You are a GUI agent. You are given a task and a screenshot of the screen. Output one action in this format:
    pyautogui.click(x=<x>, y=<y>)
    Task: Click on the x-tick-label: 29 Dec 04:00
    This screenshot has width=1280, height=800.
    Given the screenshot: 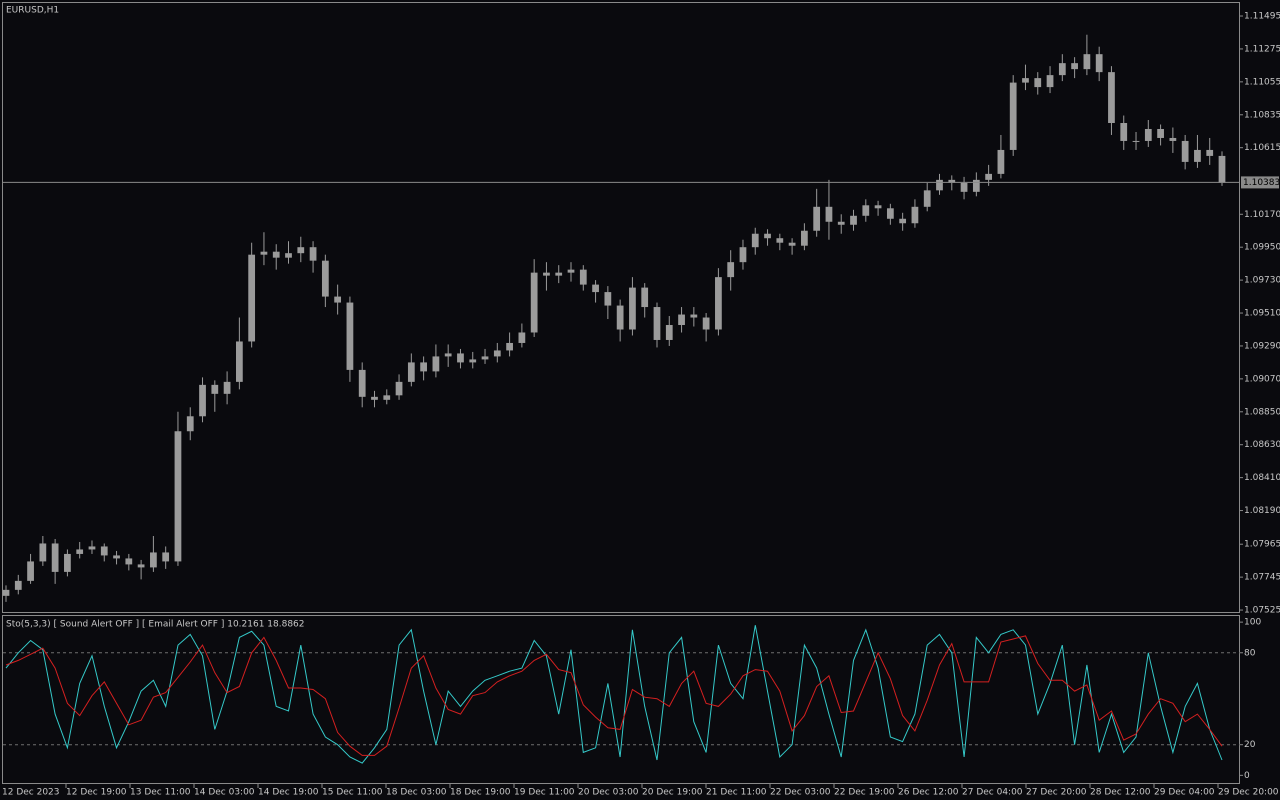 What is the action you would take?
    pyautogui.click(x=1184, y=793)
    